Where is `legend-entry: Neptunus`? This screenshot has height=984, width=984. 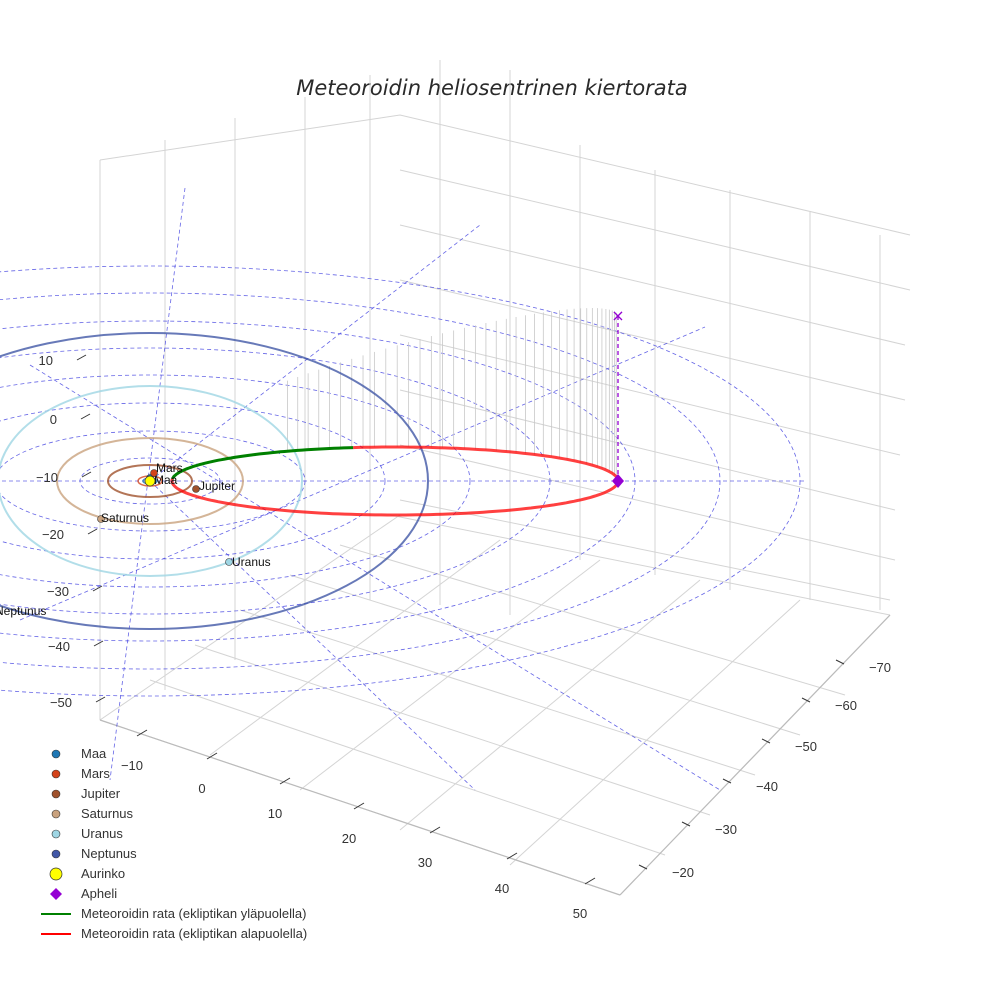 legend-entry: Neptunus is located at coordinates (94, 853).